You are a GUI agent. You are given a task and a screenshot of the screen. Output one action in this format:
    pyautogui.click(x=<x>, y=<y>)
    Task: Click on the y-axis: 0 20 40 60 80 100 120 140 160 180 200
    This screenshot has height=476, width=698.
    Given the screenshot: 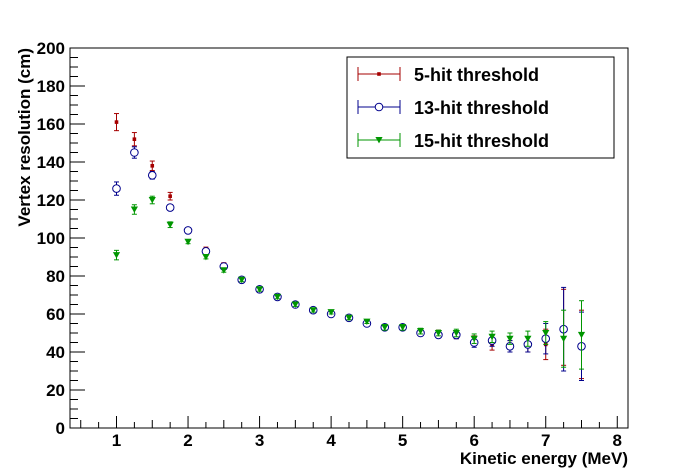 What is the action you would take?
    pyautogui.click(x=61, y=238)
    